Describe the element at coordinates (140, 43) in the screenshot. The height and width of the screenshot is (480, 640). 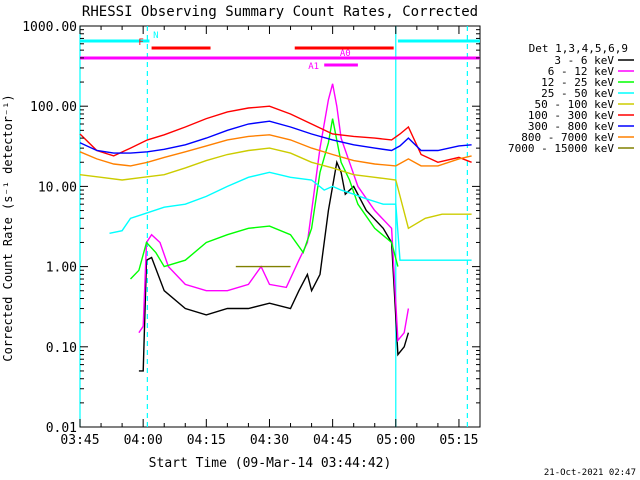
I see `state-bar-label: F` at that location.